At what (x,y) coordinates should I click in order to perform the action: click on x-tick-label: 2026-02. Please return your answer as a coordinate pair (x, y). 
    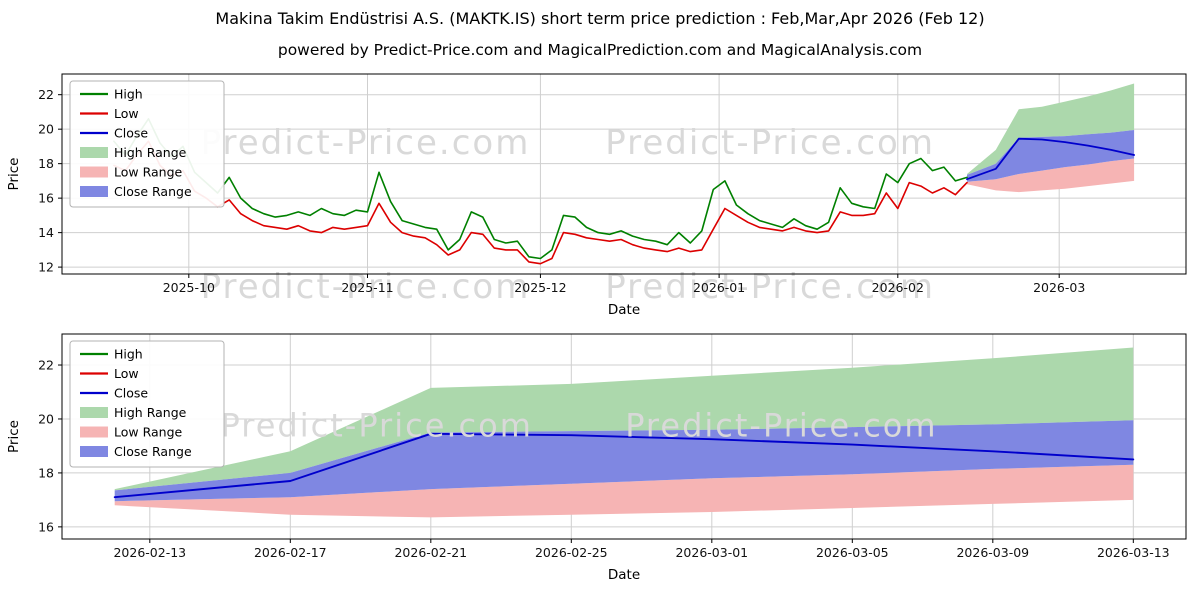
    Looking at the image, I should click on (898, 287).